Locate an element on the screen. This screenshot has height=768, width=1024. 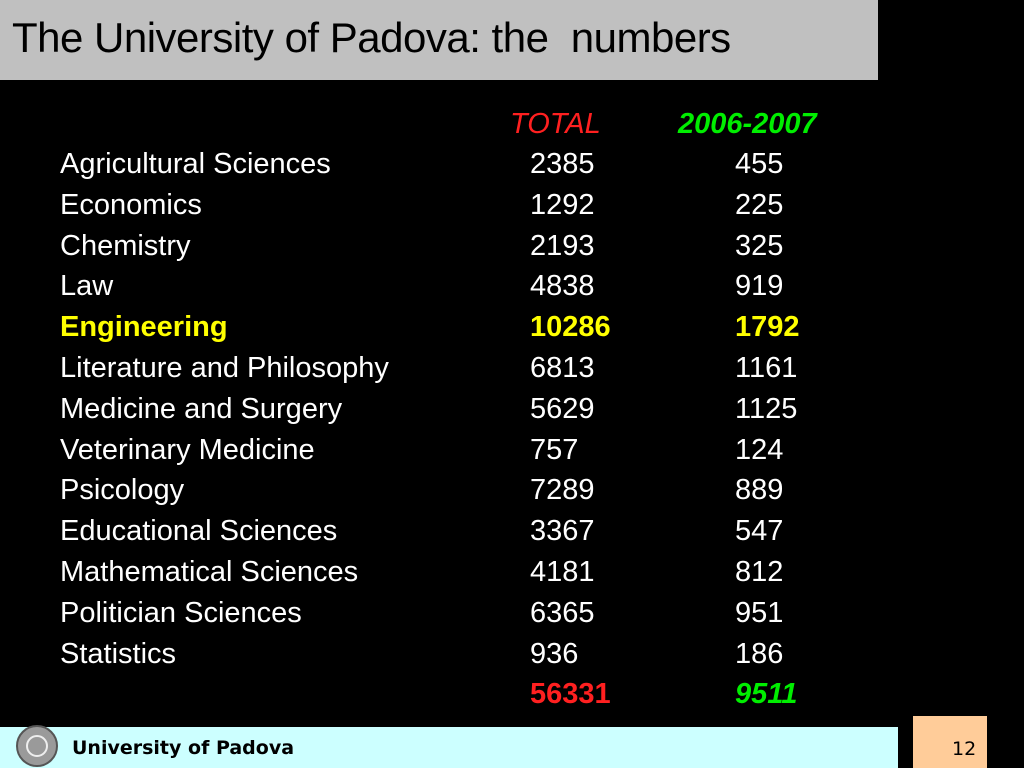
row-label: Chemistry is located at coordinates (125, 245).